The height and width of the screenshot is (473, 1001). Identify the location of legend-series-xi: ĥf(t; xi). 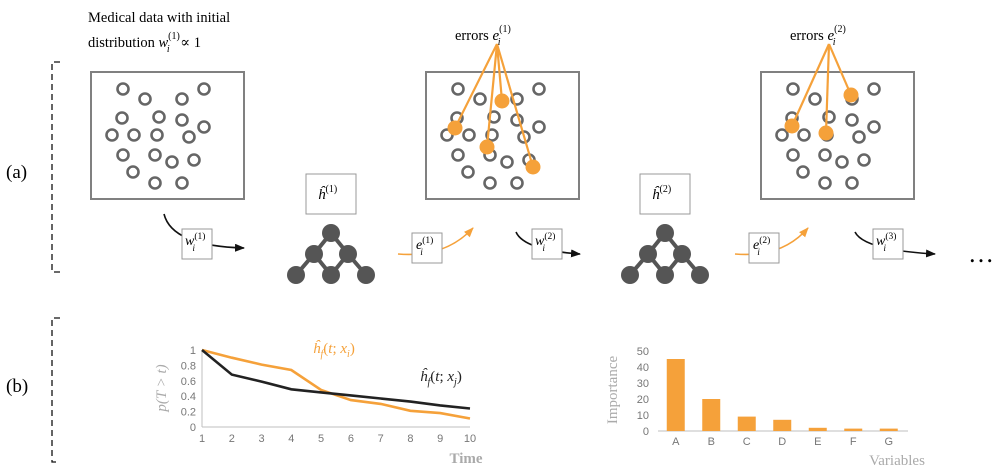
(334, 350).